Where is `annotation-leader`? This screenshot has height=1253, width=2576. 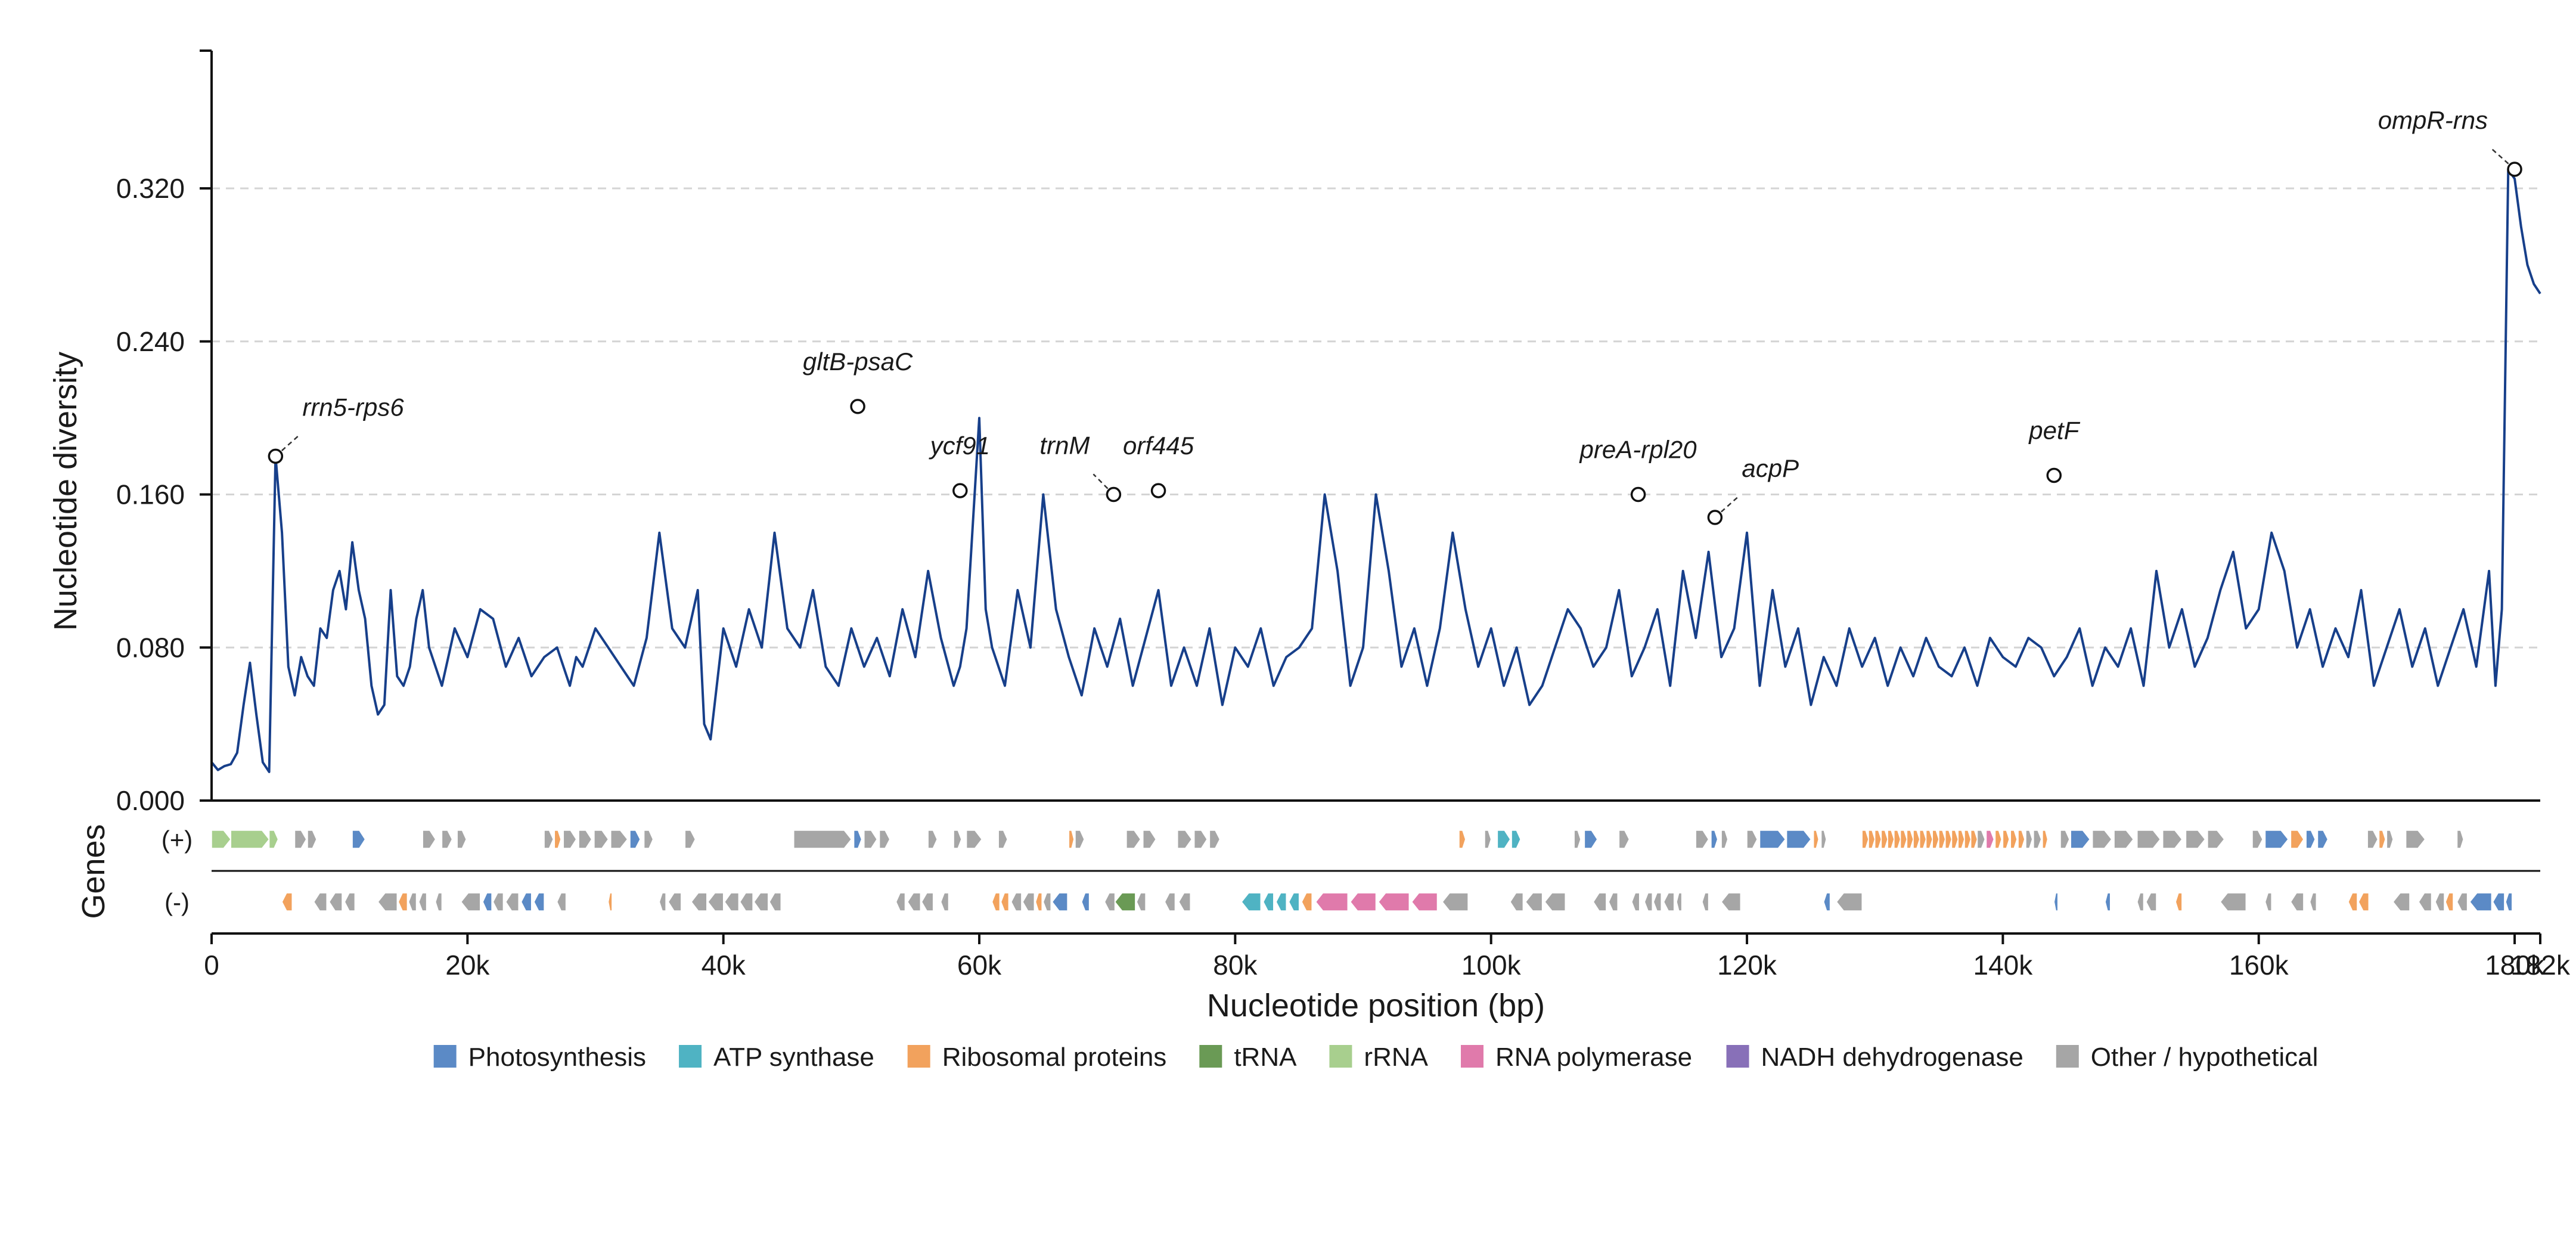 annotation-leader is located at coordinates (287, 446).